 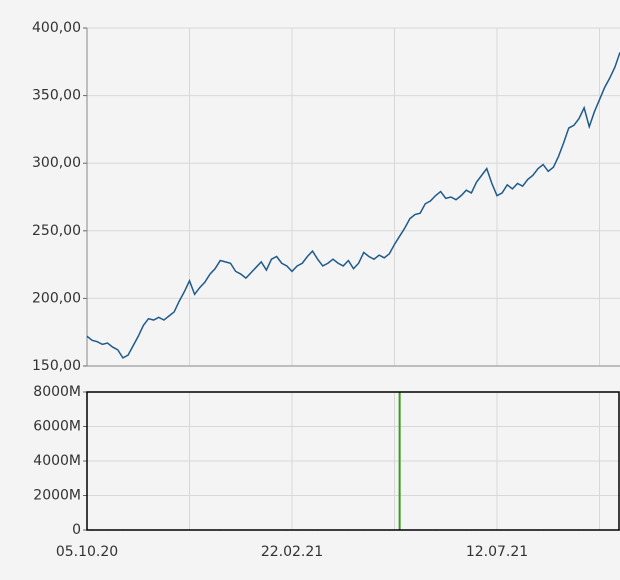 What do you see at coordinates (56, 366) in the screenshot?
I see `y-tick-label: 150,00` at bounding box center [56, 366].